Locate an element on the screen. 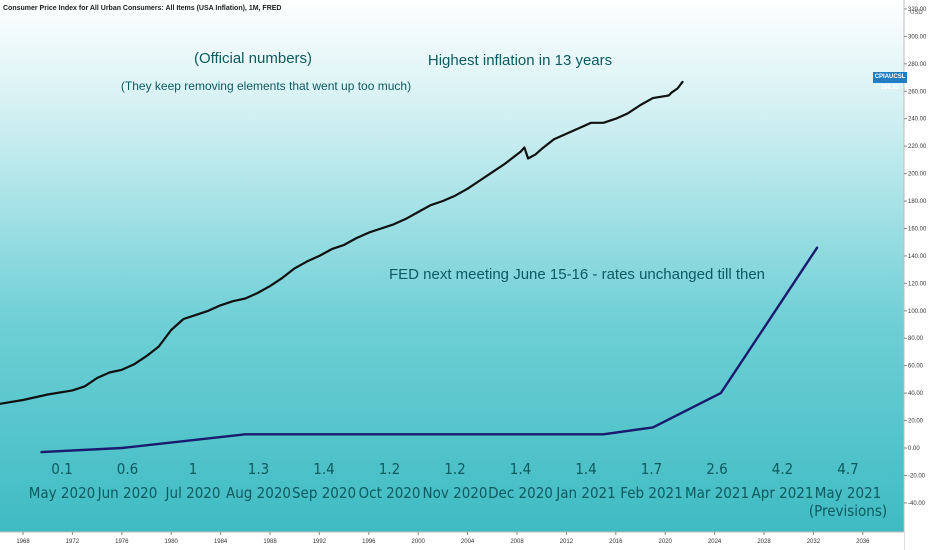 This screenshot has height=550, width=932. y-tick-label: 320.00 is located at coordinates (917, 10).